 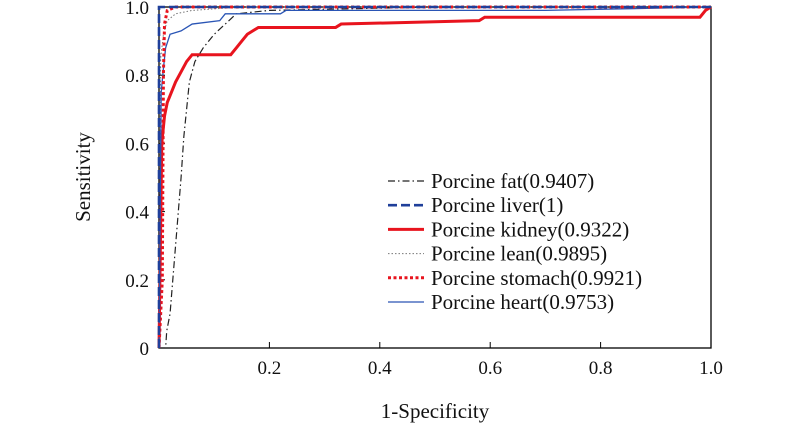 What do you see at coordinates (137, 144) in the screenshot?
I see `y-tick-label: 0.6` at bounding box center [137, 144].